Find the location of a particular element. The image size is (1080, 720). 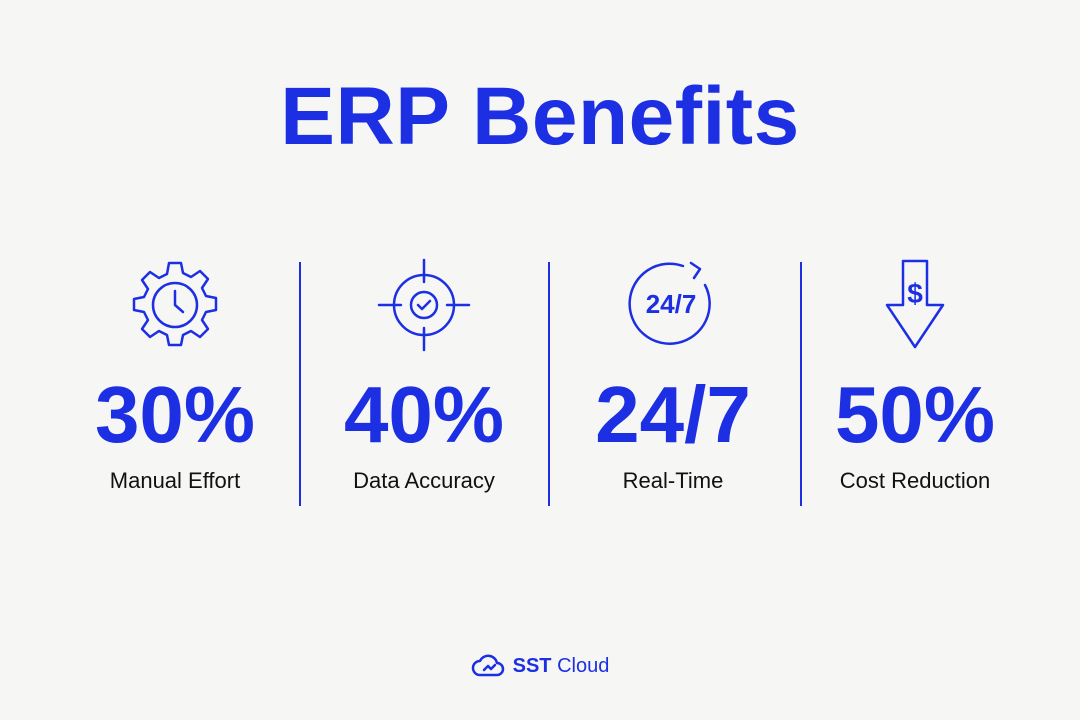

target-icon is located at coordinates (424, 305).